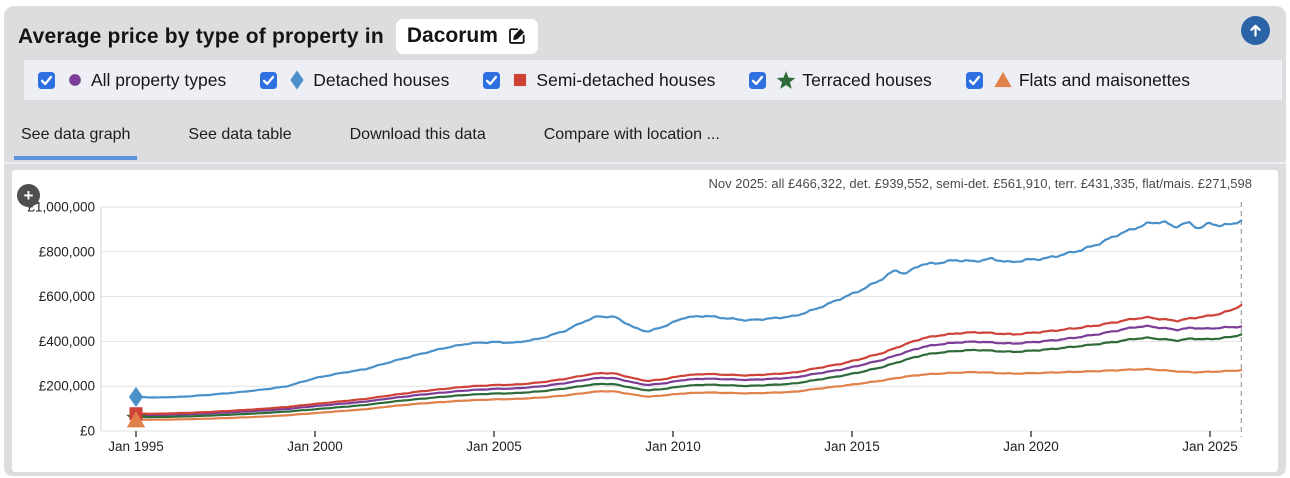 Image resolution: width=1290 pixels, height=478 pixels. I want to click on legend-item-diamond: Detached houses, so click(354, 80).